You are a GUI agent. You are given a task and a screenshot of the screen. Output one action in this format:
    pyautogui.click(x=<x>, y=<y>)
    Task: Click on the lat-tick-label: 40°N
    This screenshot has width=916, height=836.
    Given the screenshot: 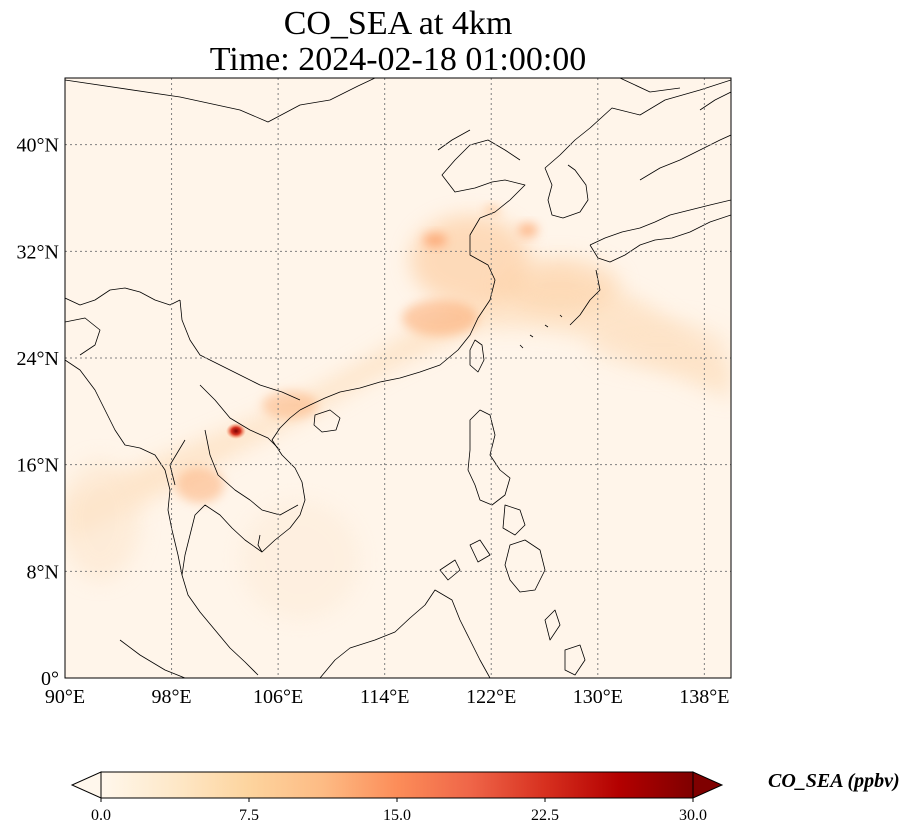 What is the action you would take?
    pyautogui.click(x=38, y=146)
    